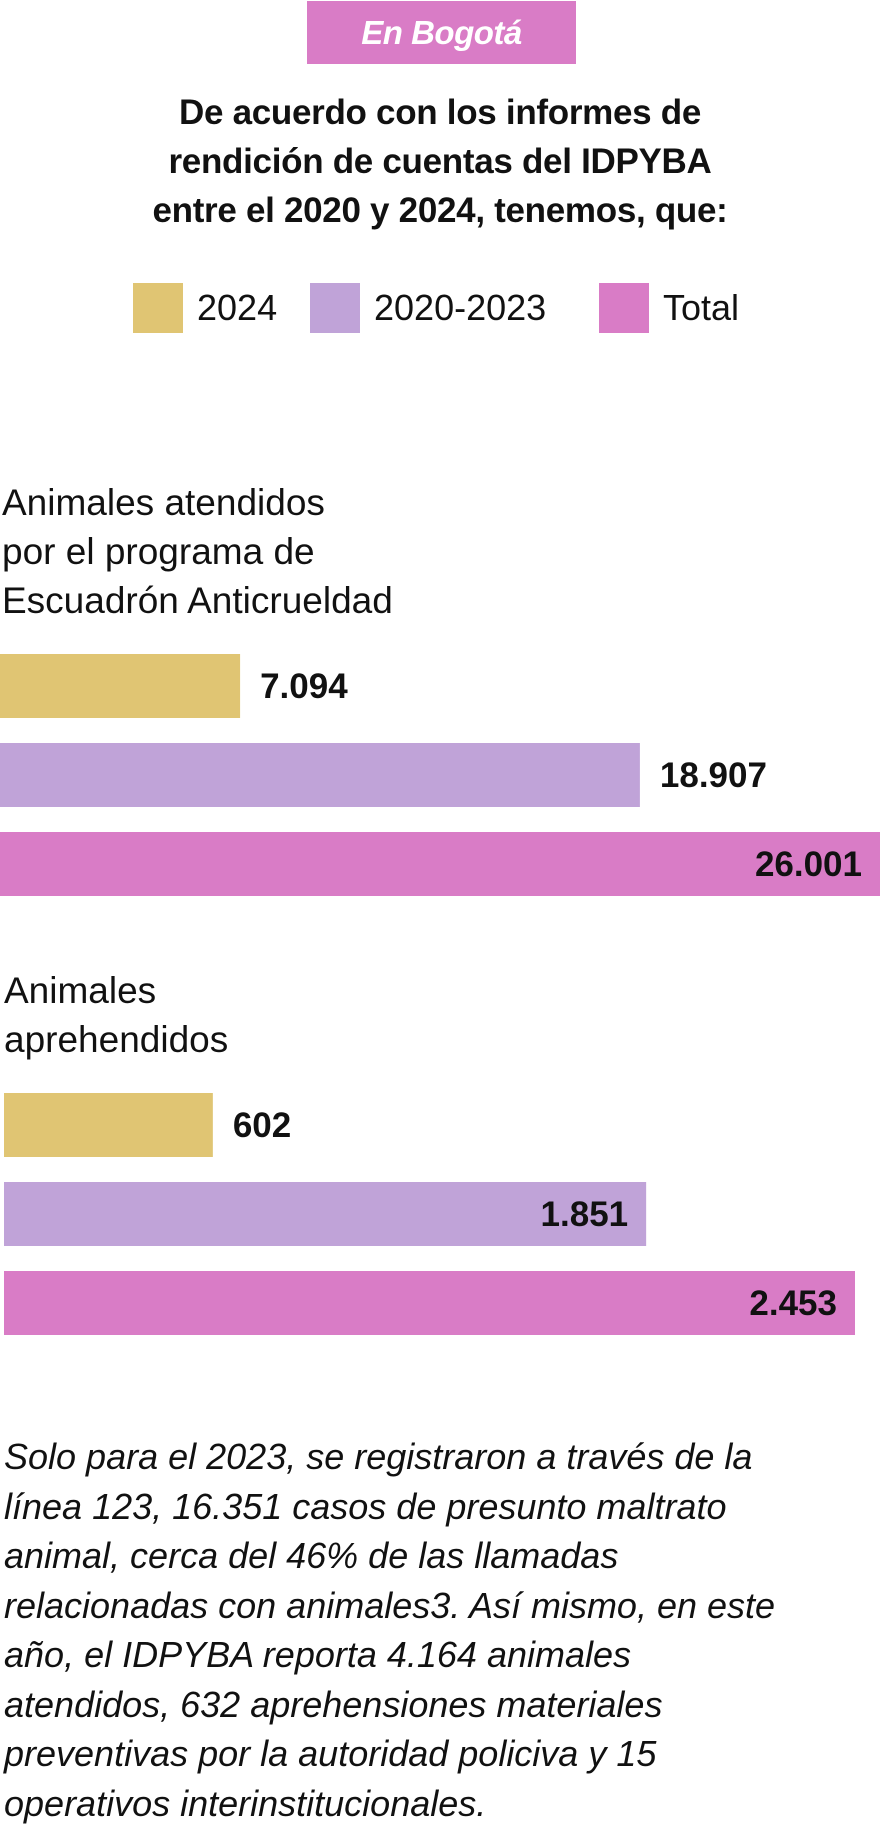 This screenshot has height=1844, width=892. I want to click on value-label: 26.001, so click(808, 864).